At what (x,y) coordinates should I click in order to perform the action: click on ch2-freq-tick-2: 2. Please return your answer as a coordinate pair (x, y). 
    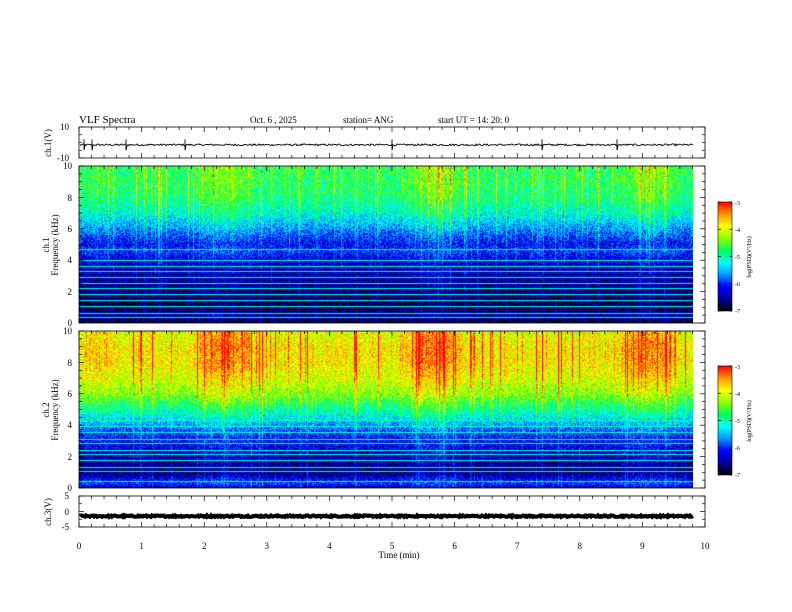
    Looking at the image, I should click on (70, 457).